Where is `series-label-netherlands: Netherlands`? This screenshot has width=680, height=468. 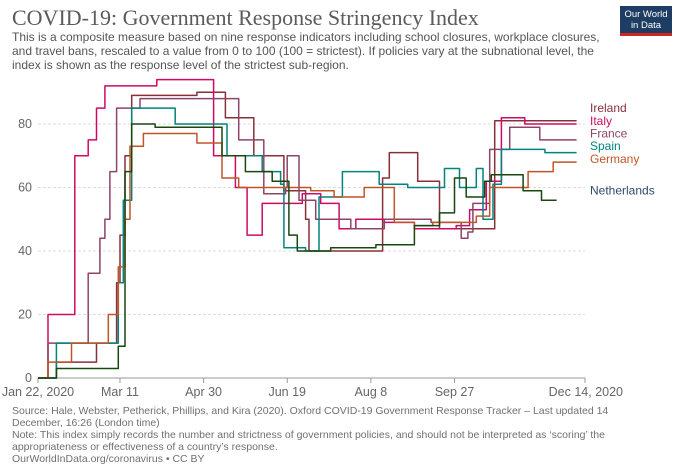 series-label-netherlands: Netherlands is located at coordinates (622, 191).